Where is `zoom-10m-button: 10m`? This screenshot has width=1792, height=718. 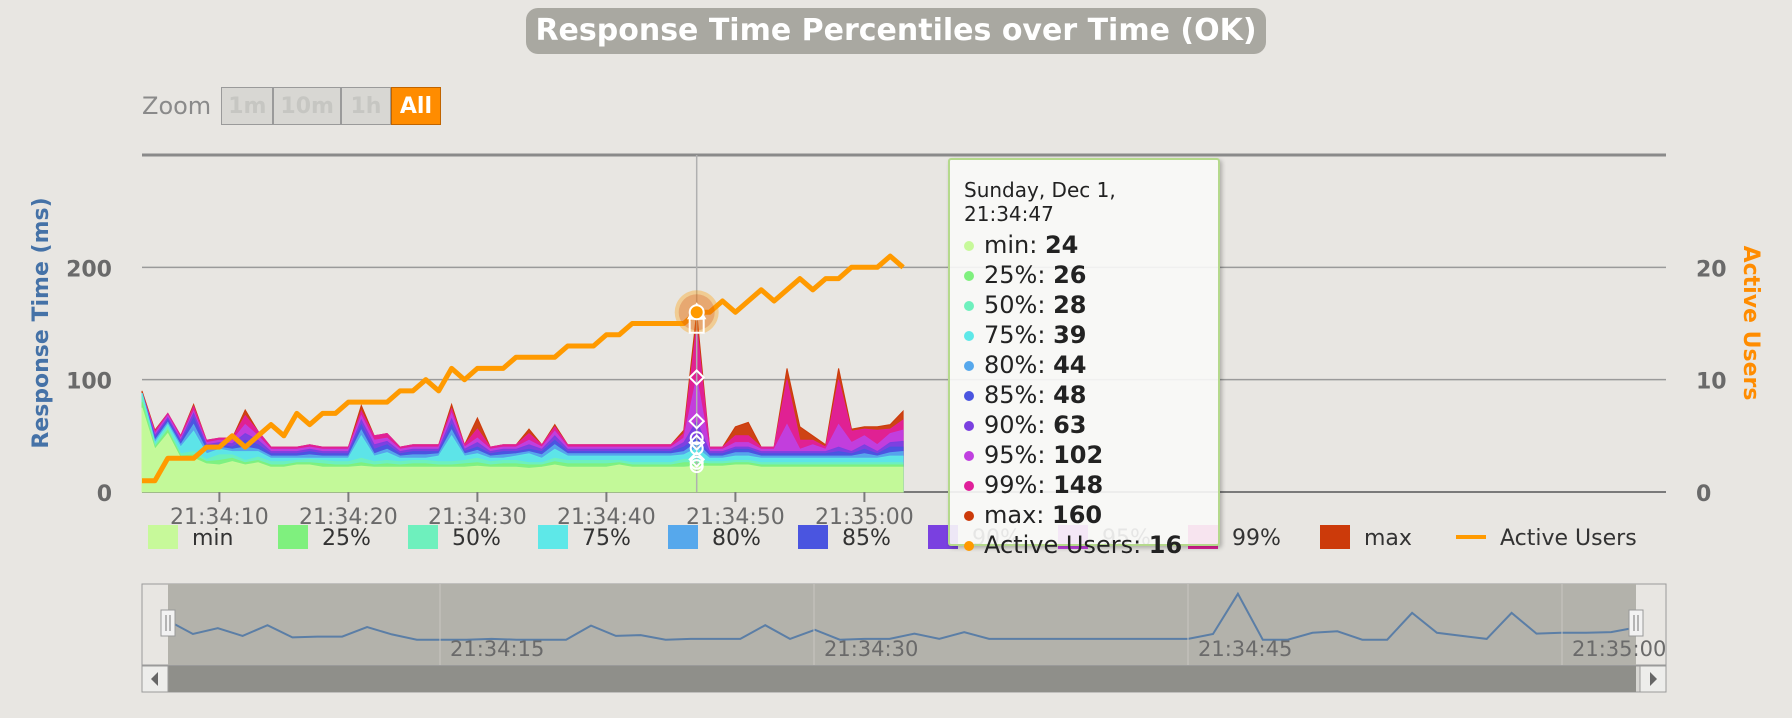 zoom-10m-button: 10m is located at coordinates (307, 106).